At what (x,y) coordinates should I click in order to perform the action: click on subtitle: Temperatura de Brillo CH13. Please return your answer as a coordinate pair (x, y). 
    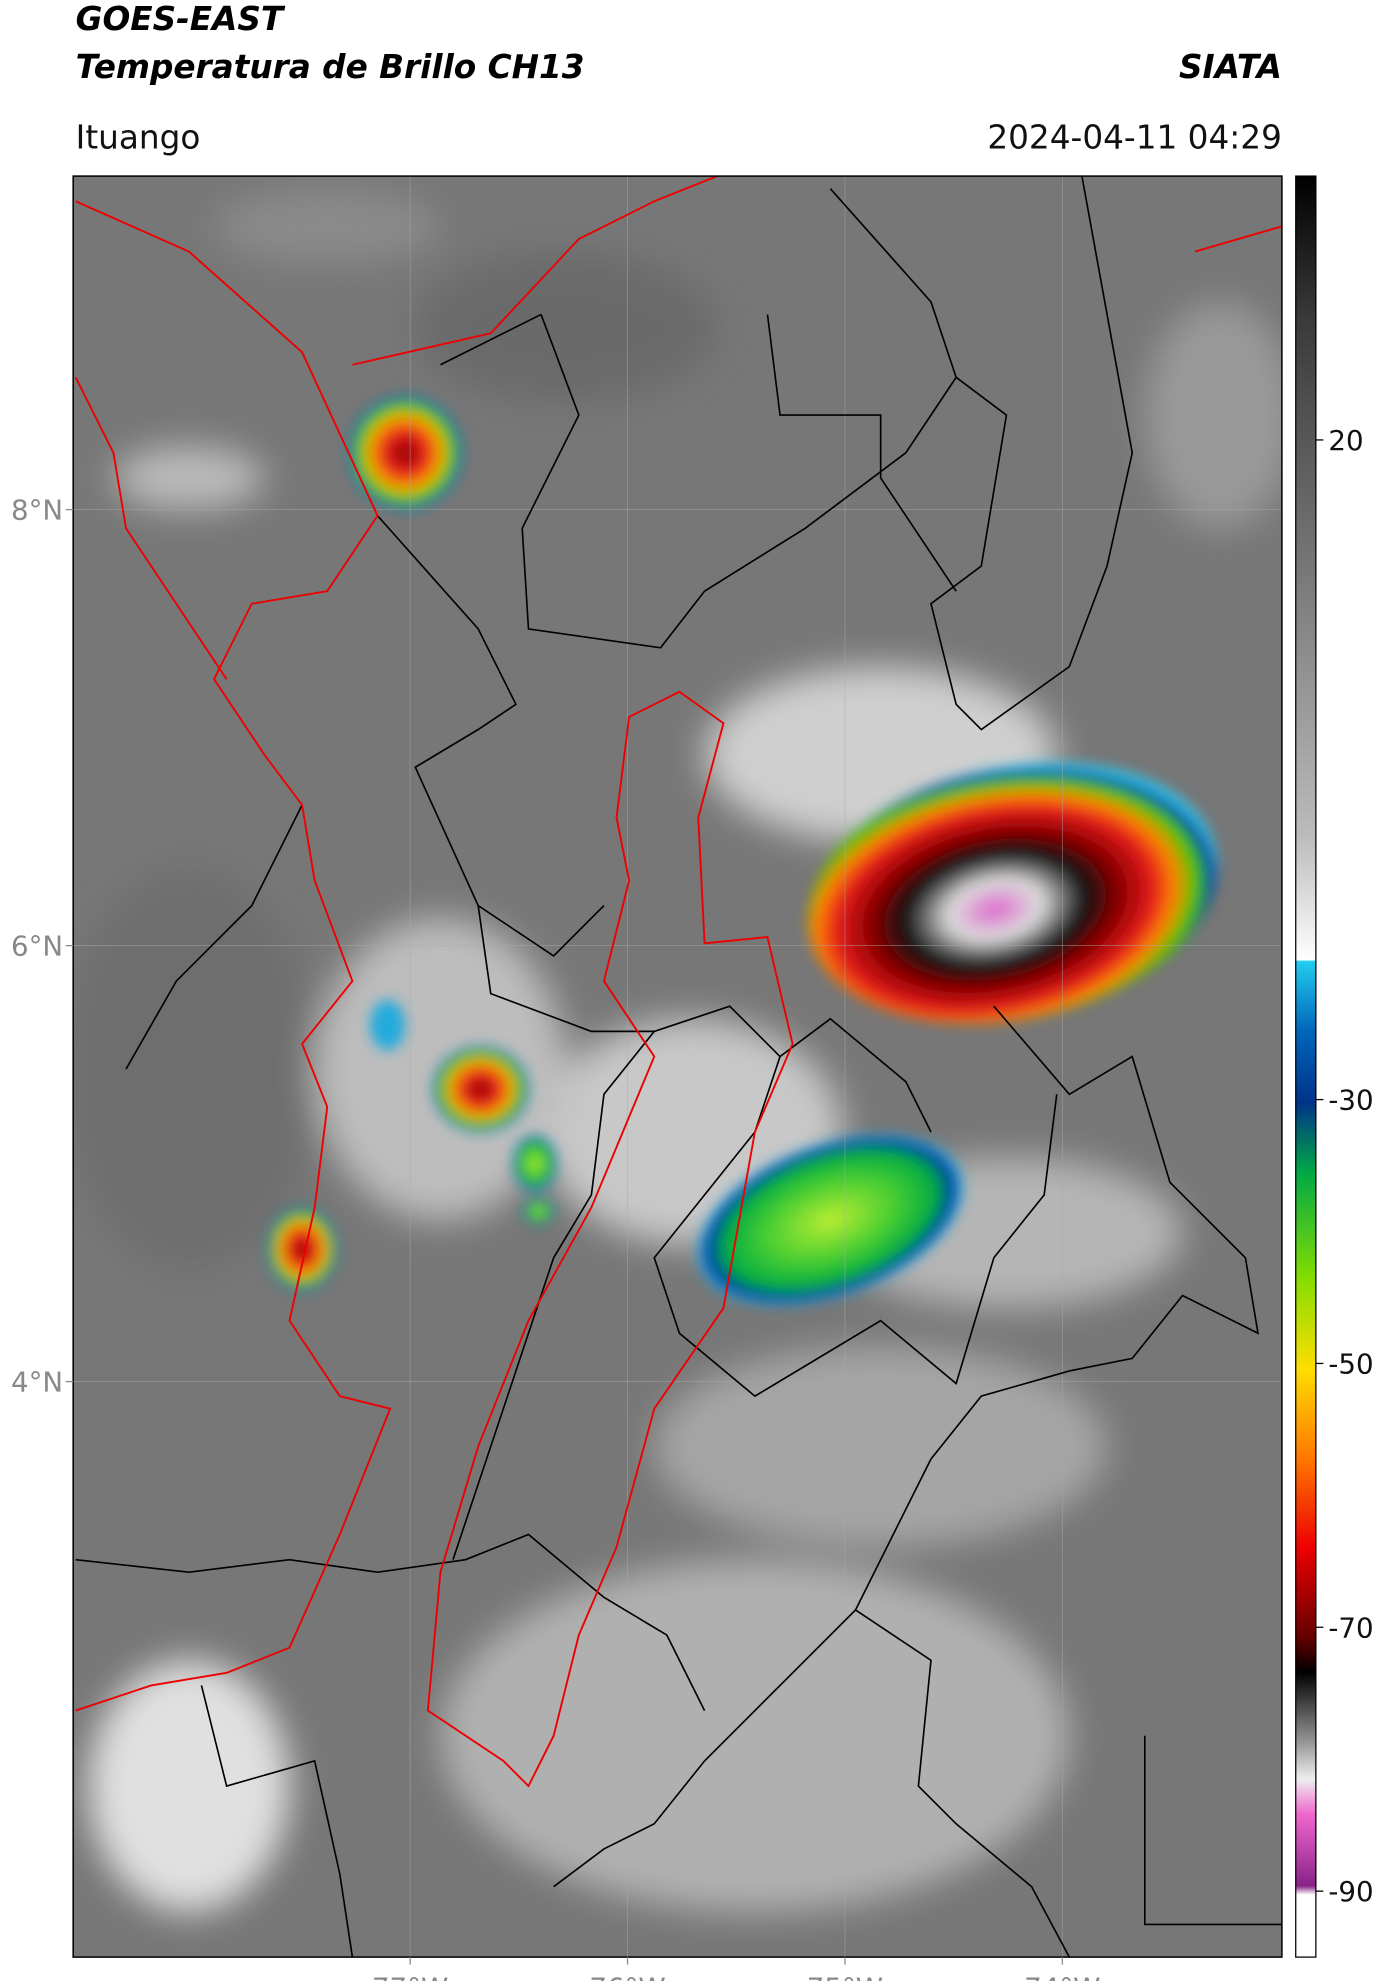
    Looking at the image, I should click on (330, 67).